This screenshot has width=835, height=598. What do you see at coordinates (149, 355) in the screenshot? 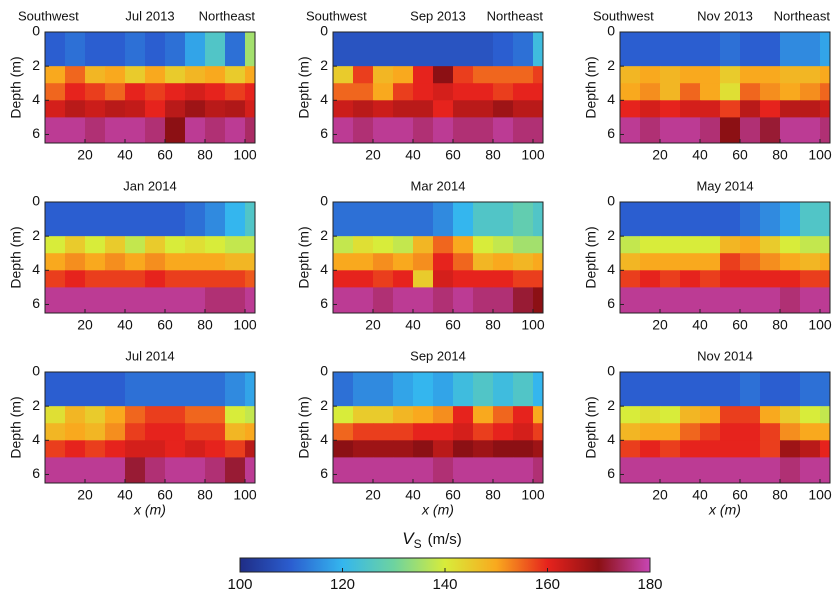
I see `panel-title: Jul 2014` at bounding box center [149, 355].